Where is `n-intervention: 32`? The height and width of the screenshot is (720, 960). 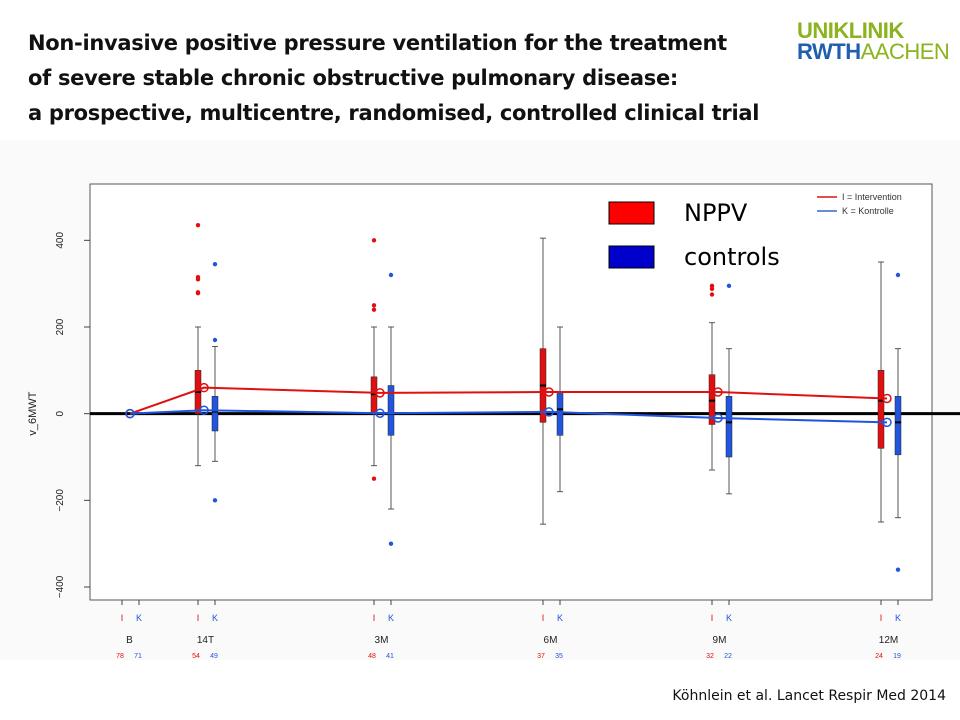
n-intervention: 32 is located at coordinates (710, 656).